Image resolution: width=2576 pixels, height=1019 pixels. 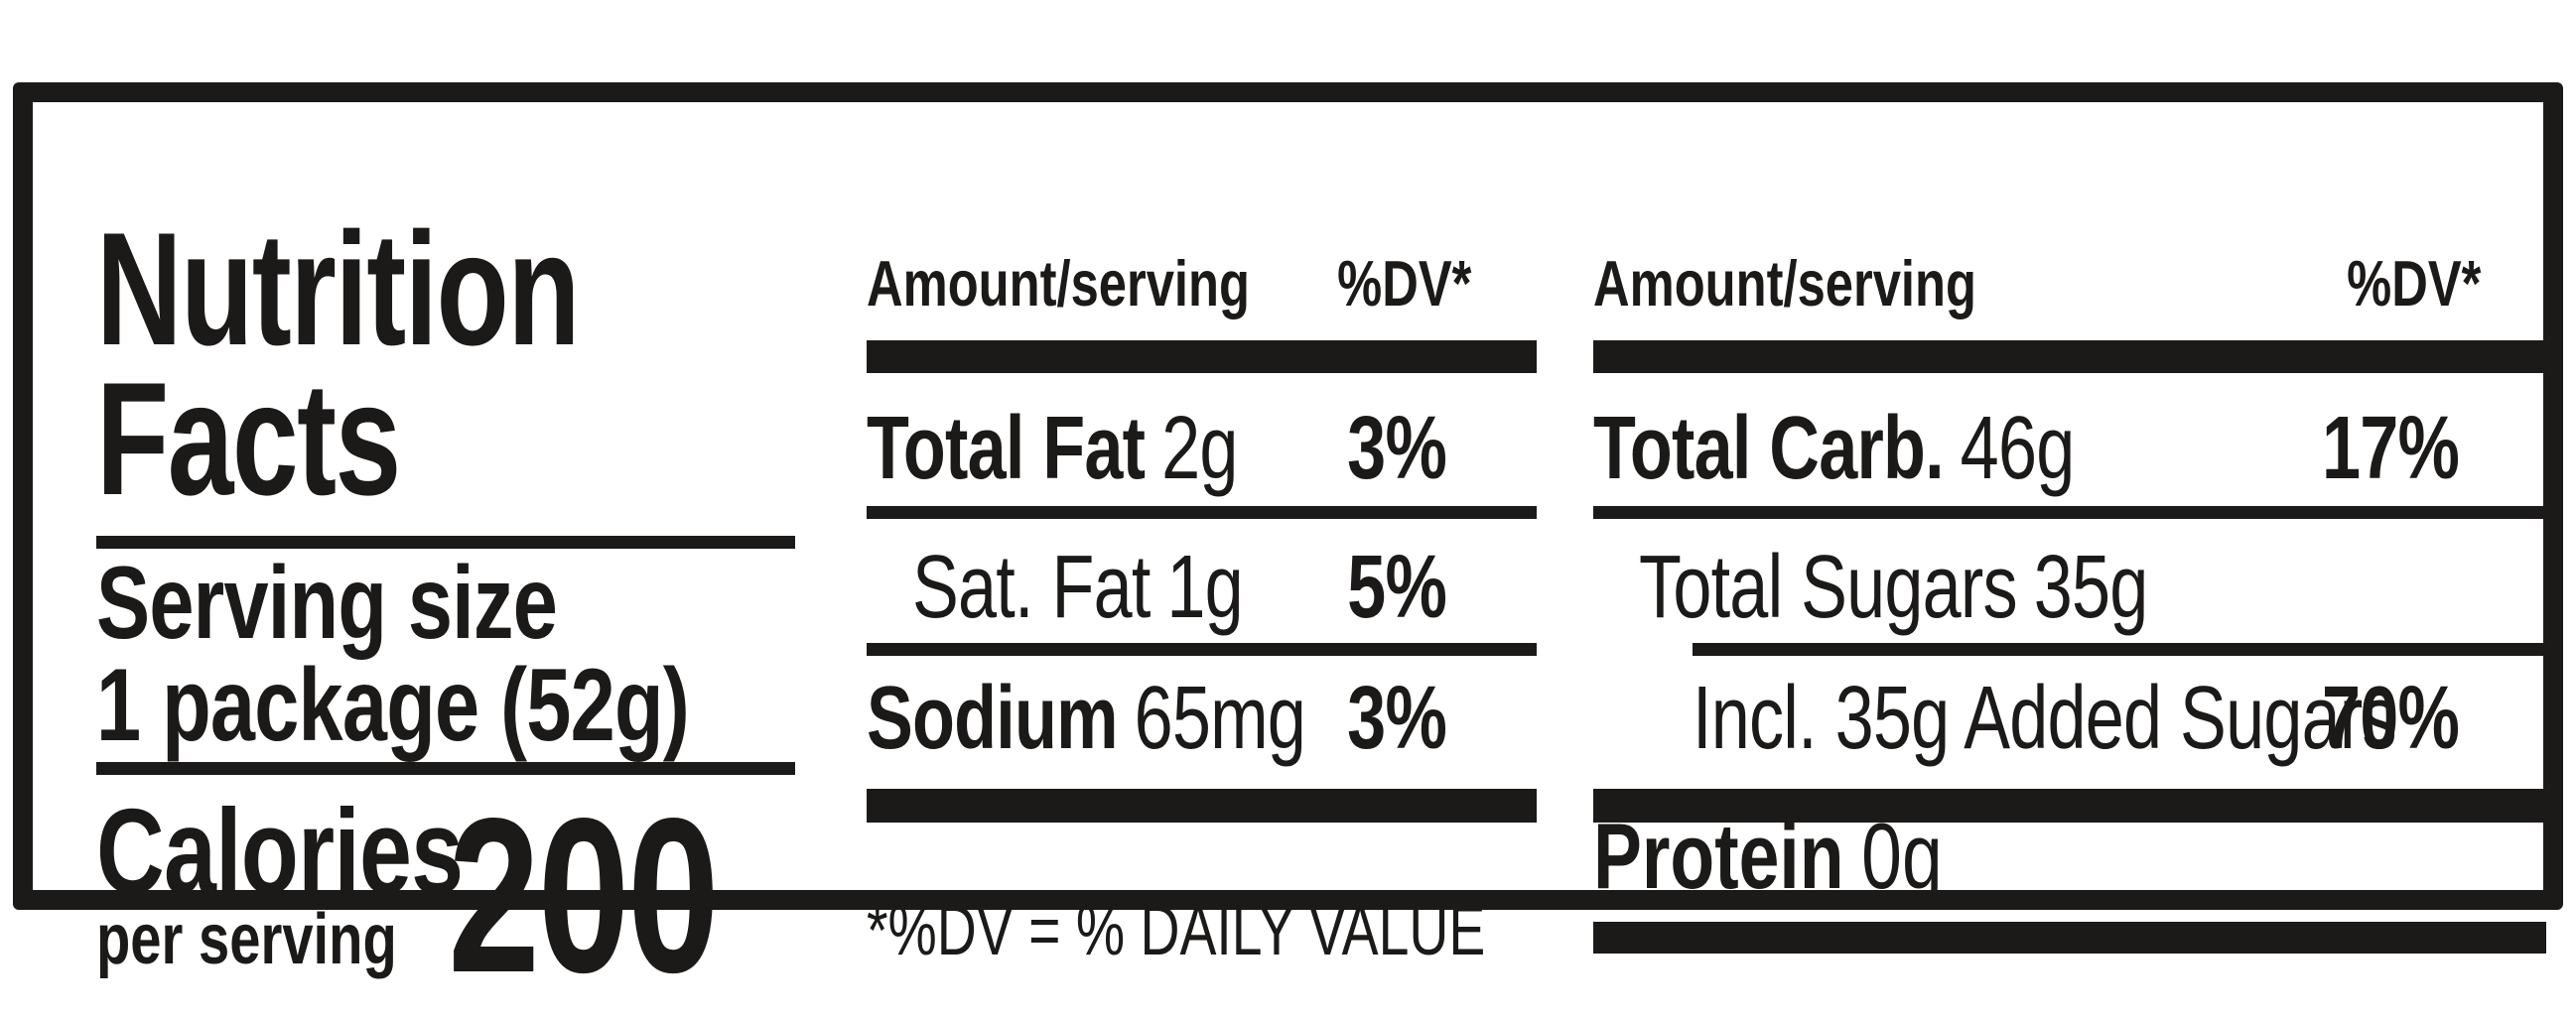 I want to click on sodium-name: Sodium, so click(x=992, y=718).